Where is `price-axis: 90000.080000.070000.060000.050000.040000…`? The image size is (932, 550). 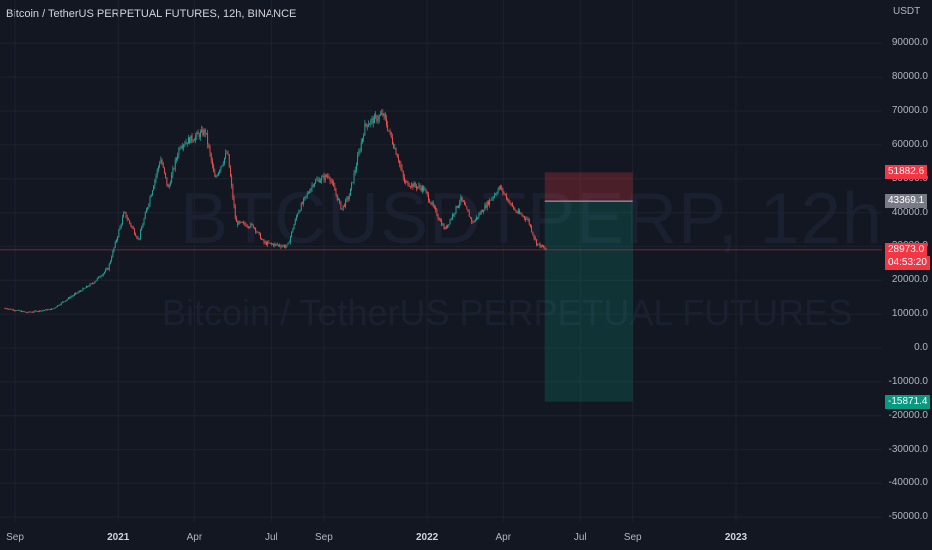
price-axis: 90000.080000.070000.060000.050000.040000… is located at coordinates (907, 275).